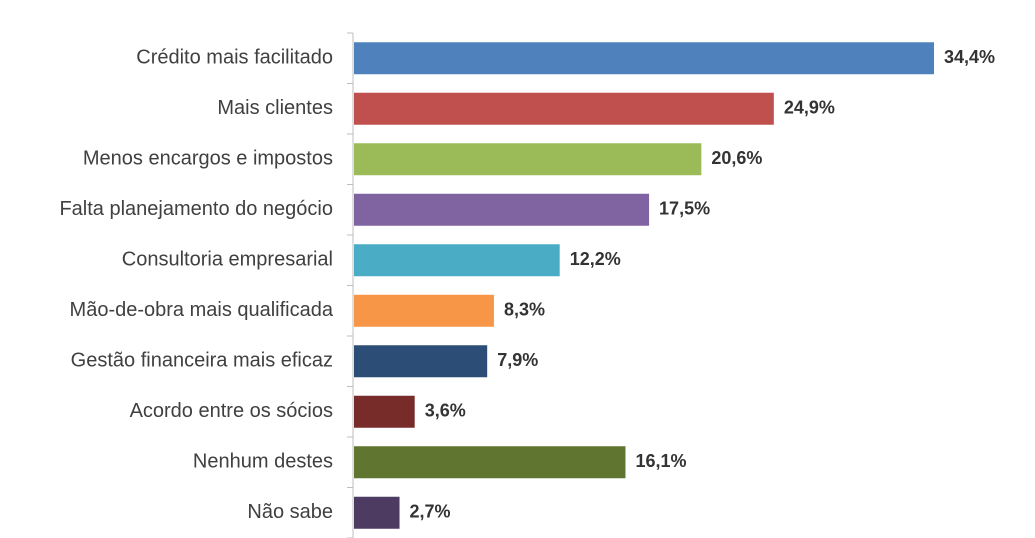  Describe the element at coordinates (350, 285) in the screenshot. I see `category-ticks` at that location.